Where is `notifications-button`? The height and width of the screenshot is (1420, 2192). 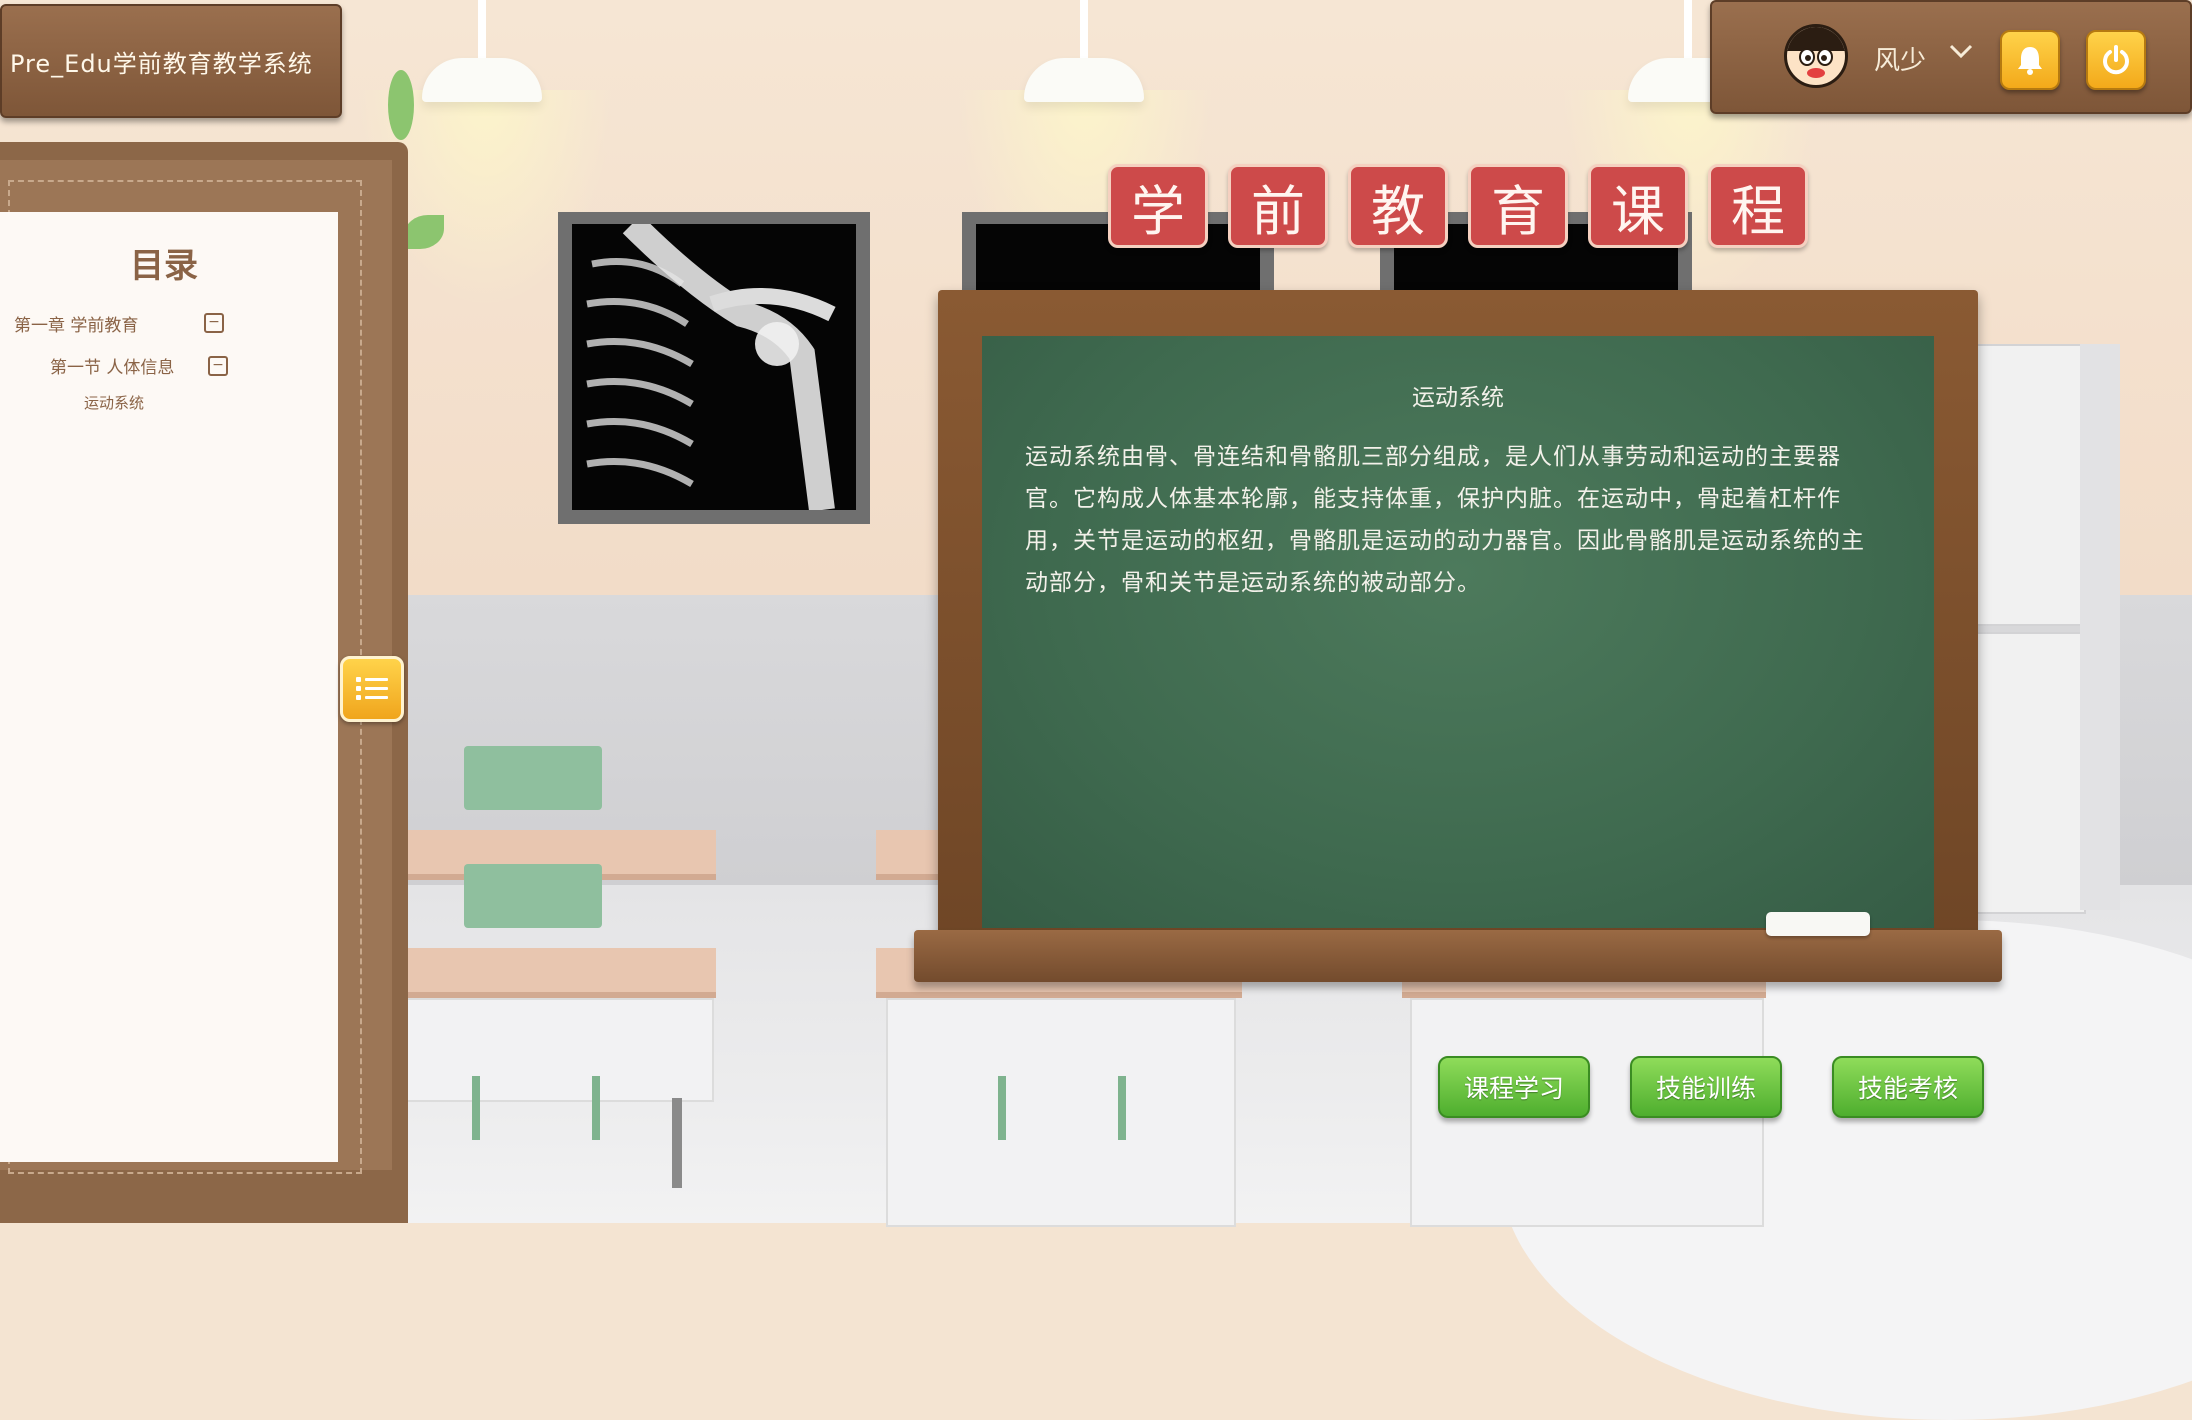 notifications-button is located at coordinates (2030, 60).